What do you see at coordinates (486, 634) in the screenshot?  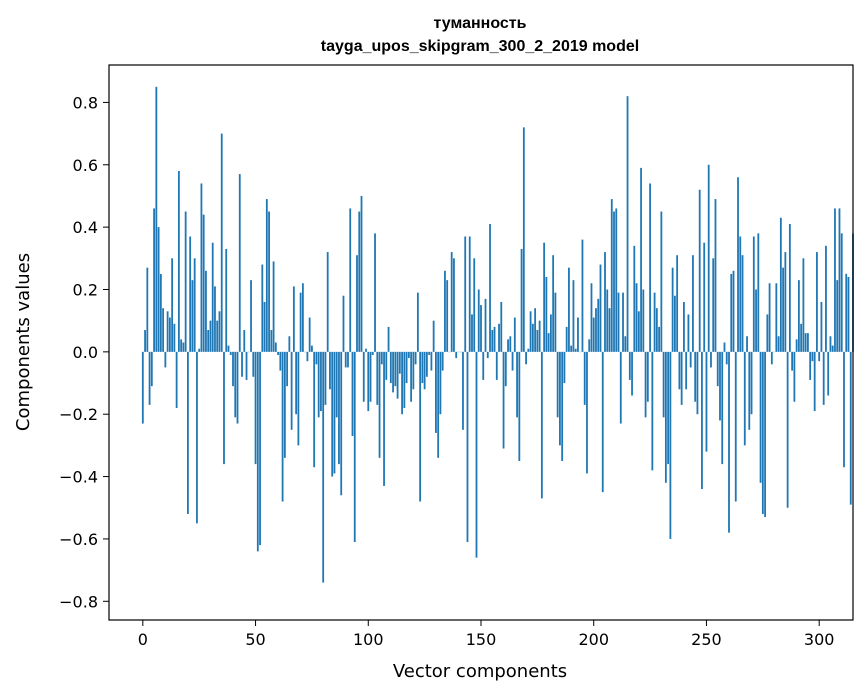 I see `x-axis: 0 50 100 150 200 250 300` at bounding box center [486, 634].